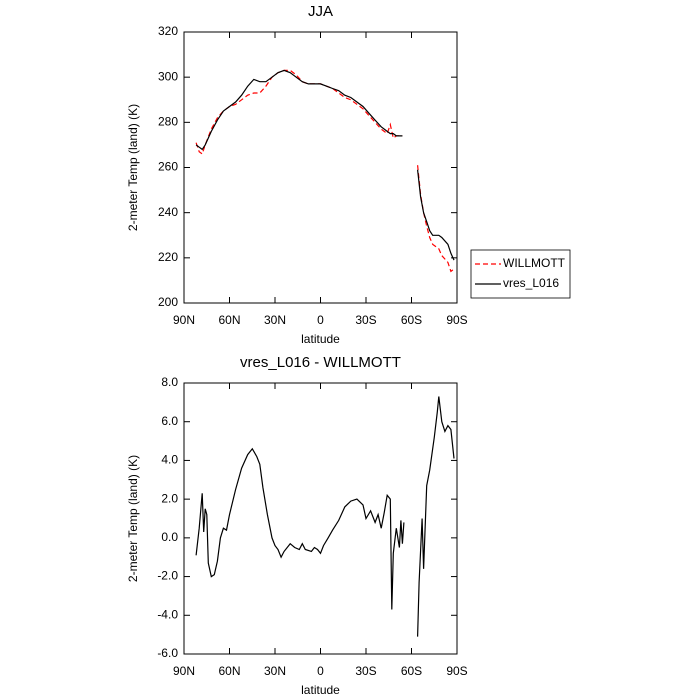 This screenshot has height=700, width=700. I want to click on y-tick-label: -2.0, so click(167, 576).